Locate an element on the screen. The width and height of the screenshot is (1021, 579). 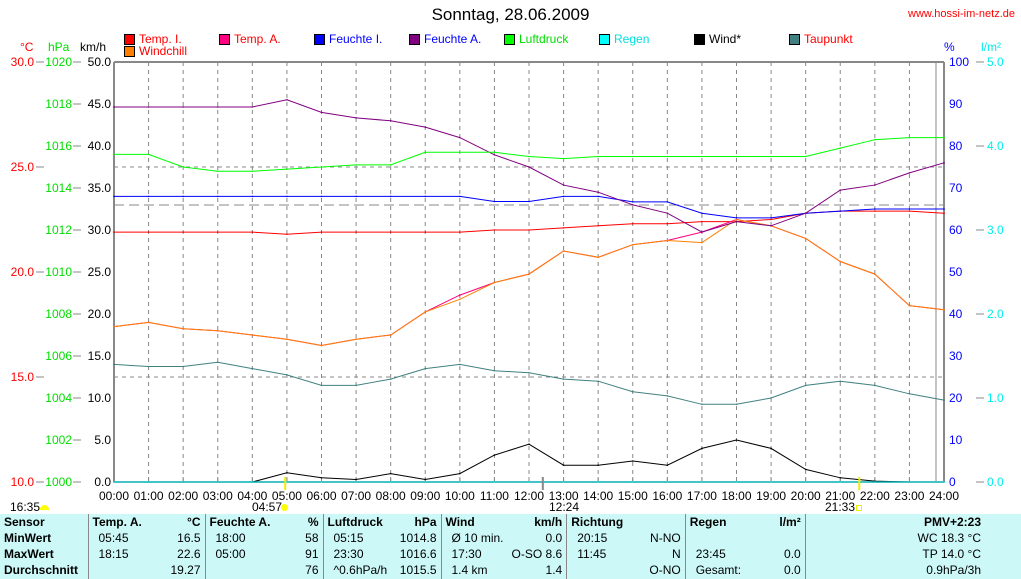
kmh-tick-label: 45.0 is located at coordinates (100, 104).